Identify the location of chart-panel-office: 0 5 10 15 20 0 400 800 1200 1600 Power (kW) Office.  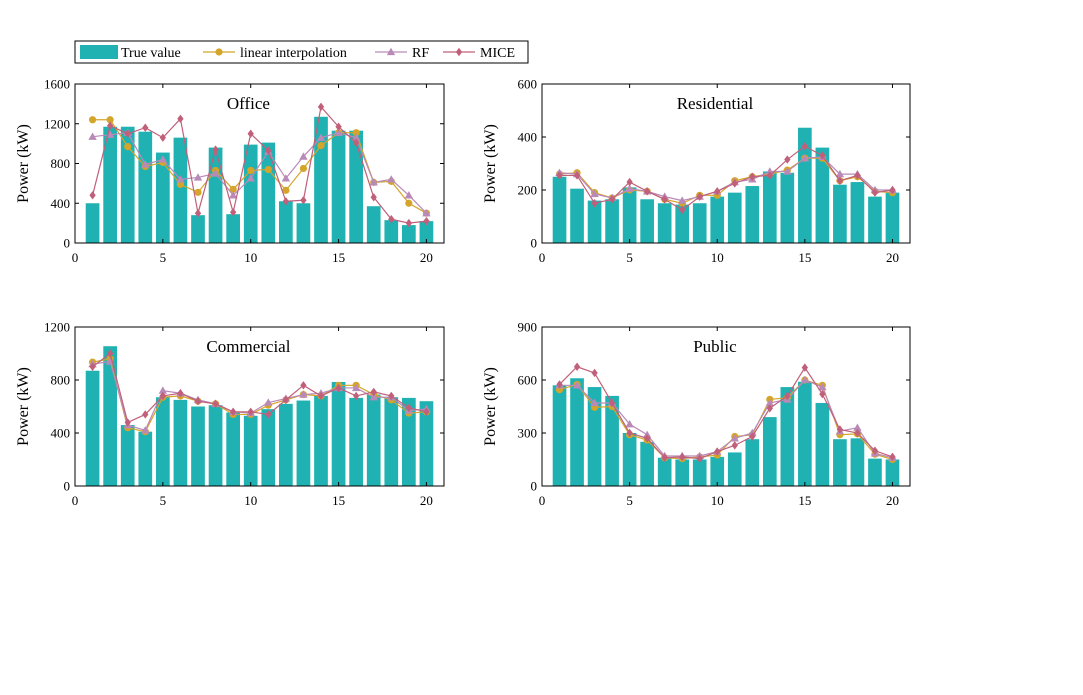
(230, 171).